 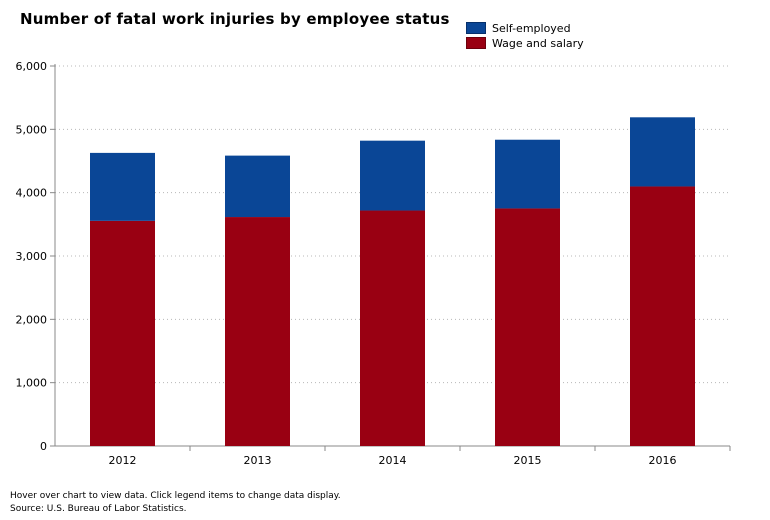 What do you see at coordinates (662, 316) in the screenshot?
I see `bar-wage-and-salary-2016` at bounding box center [662, 316].